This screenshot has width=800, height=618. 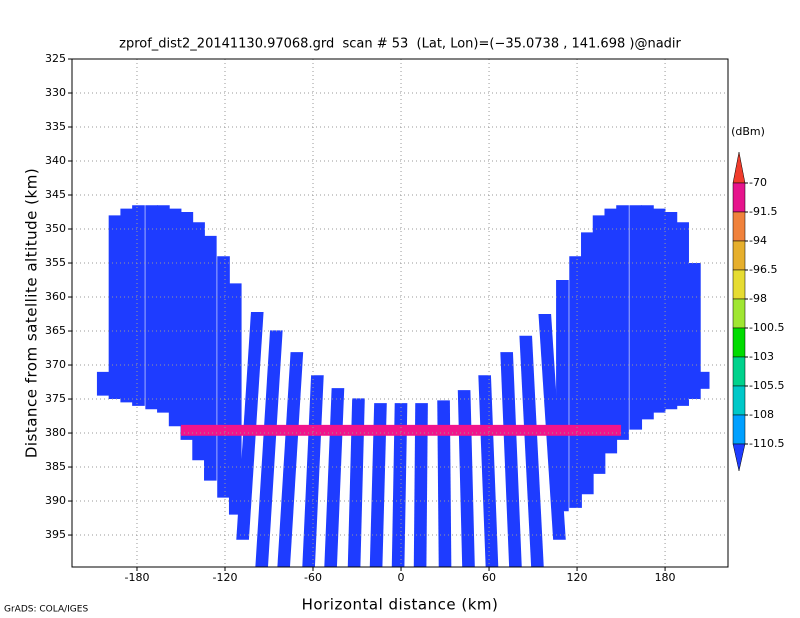 I want to click on surface-band, so click(x=401, y=430).